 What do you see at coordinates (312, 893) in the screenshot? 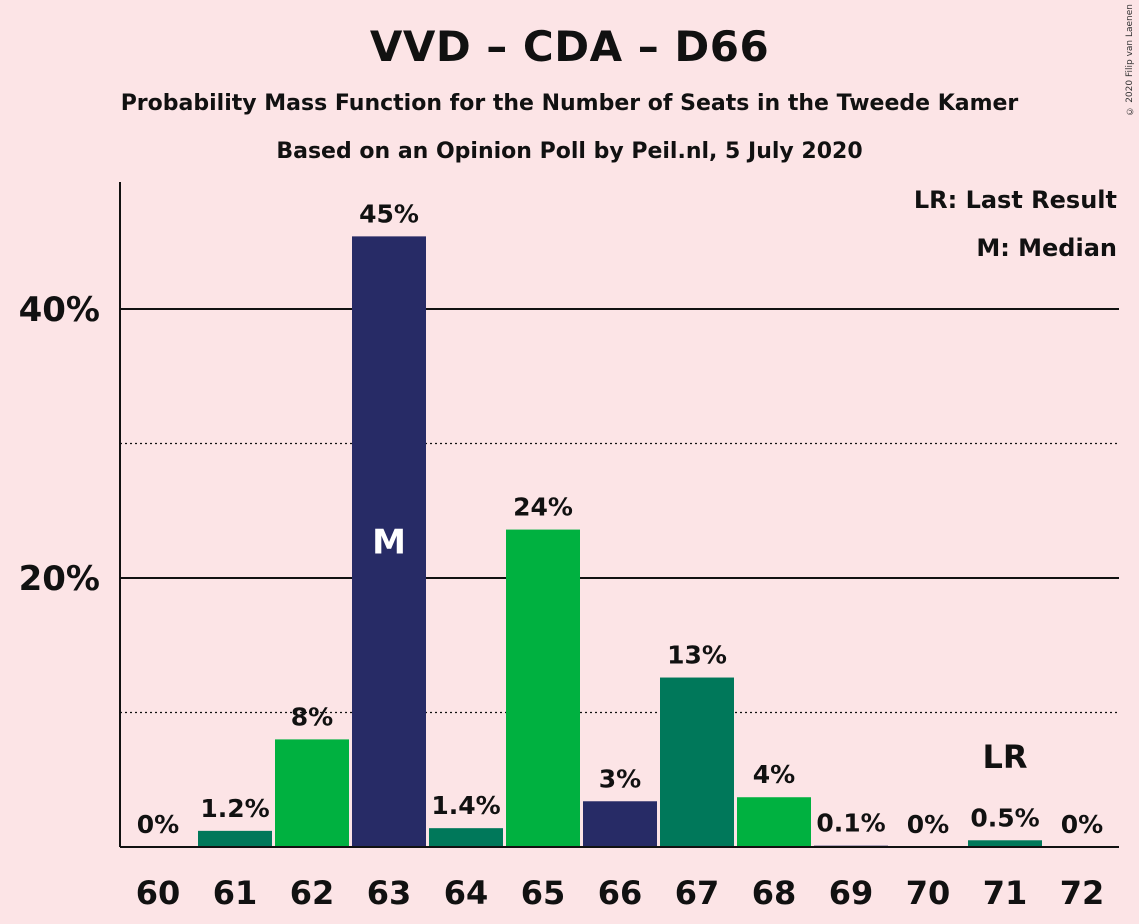
I see `x-tick-label: 62` at bounding box center [312, 893].